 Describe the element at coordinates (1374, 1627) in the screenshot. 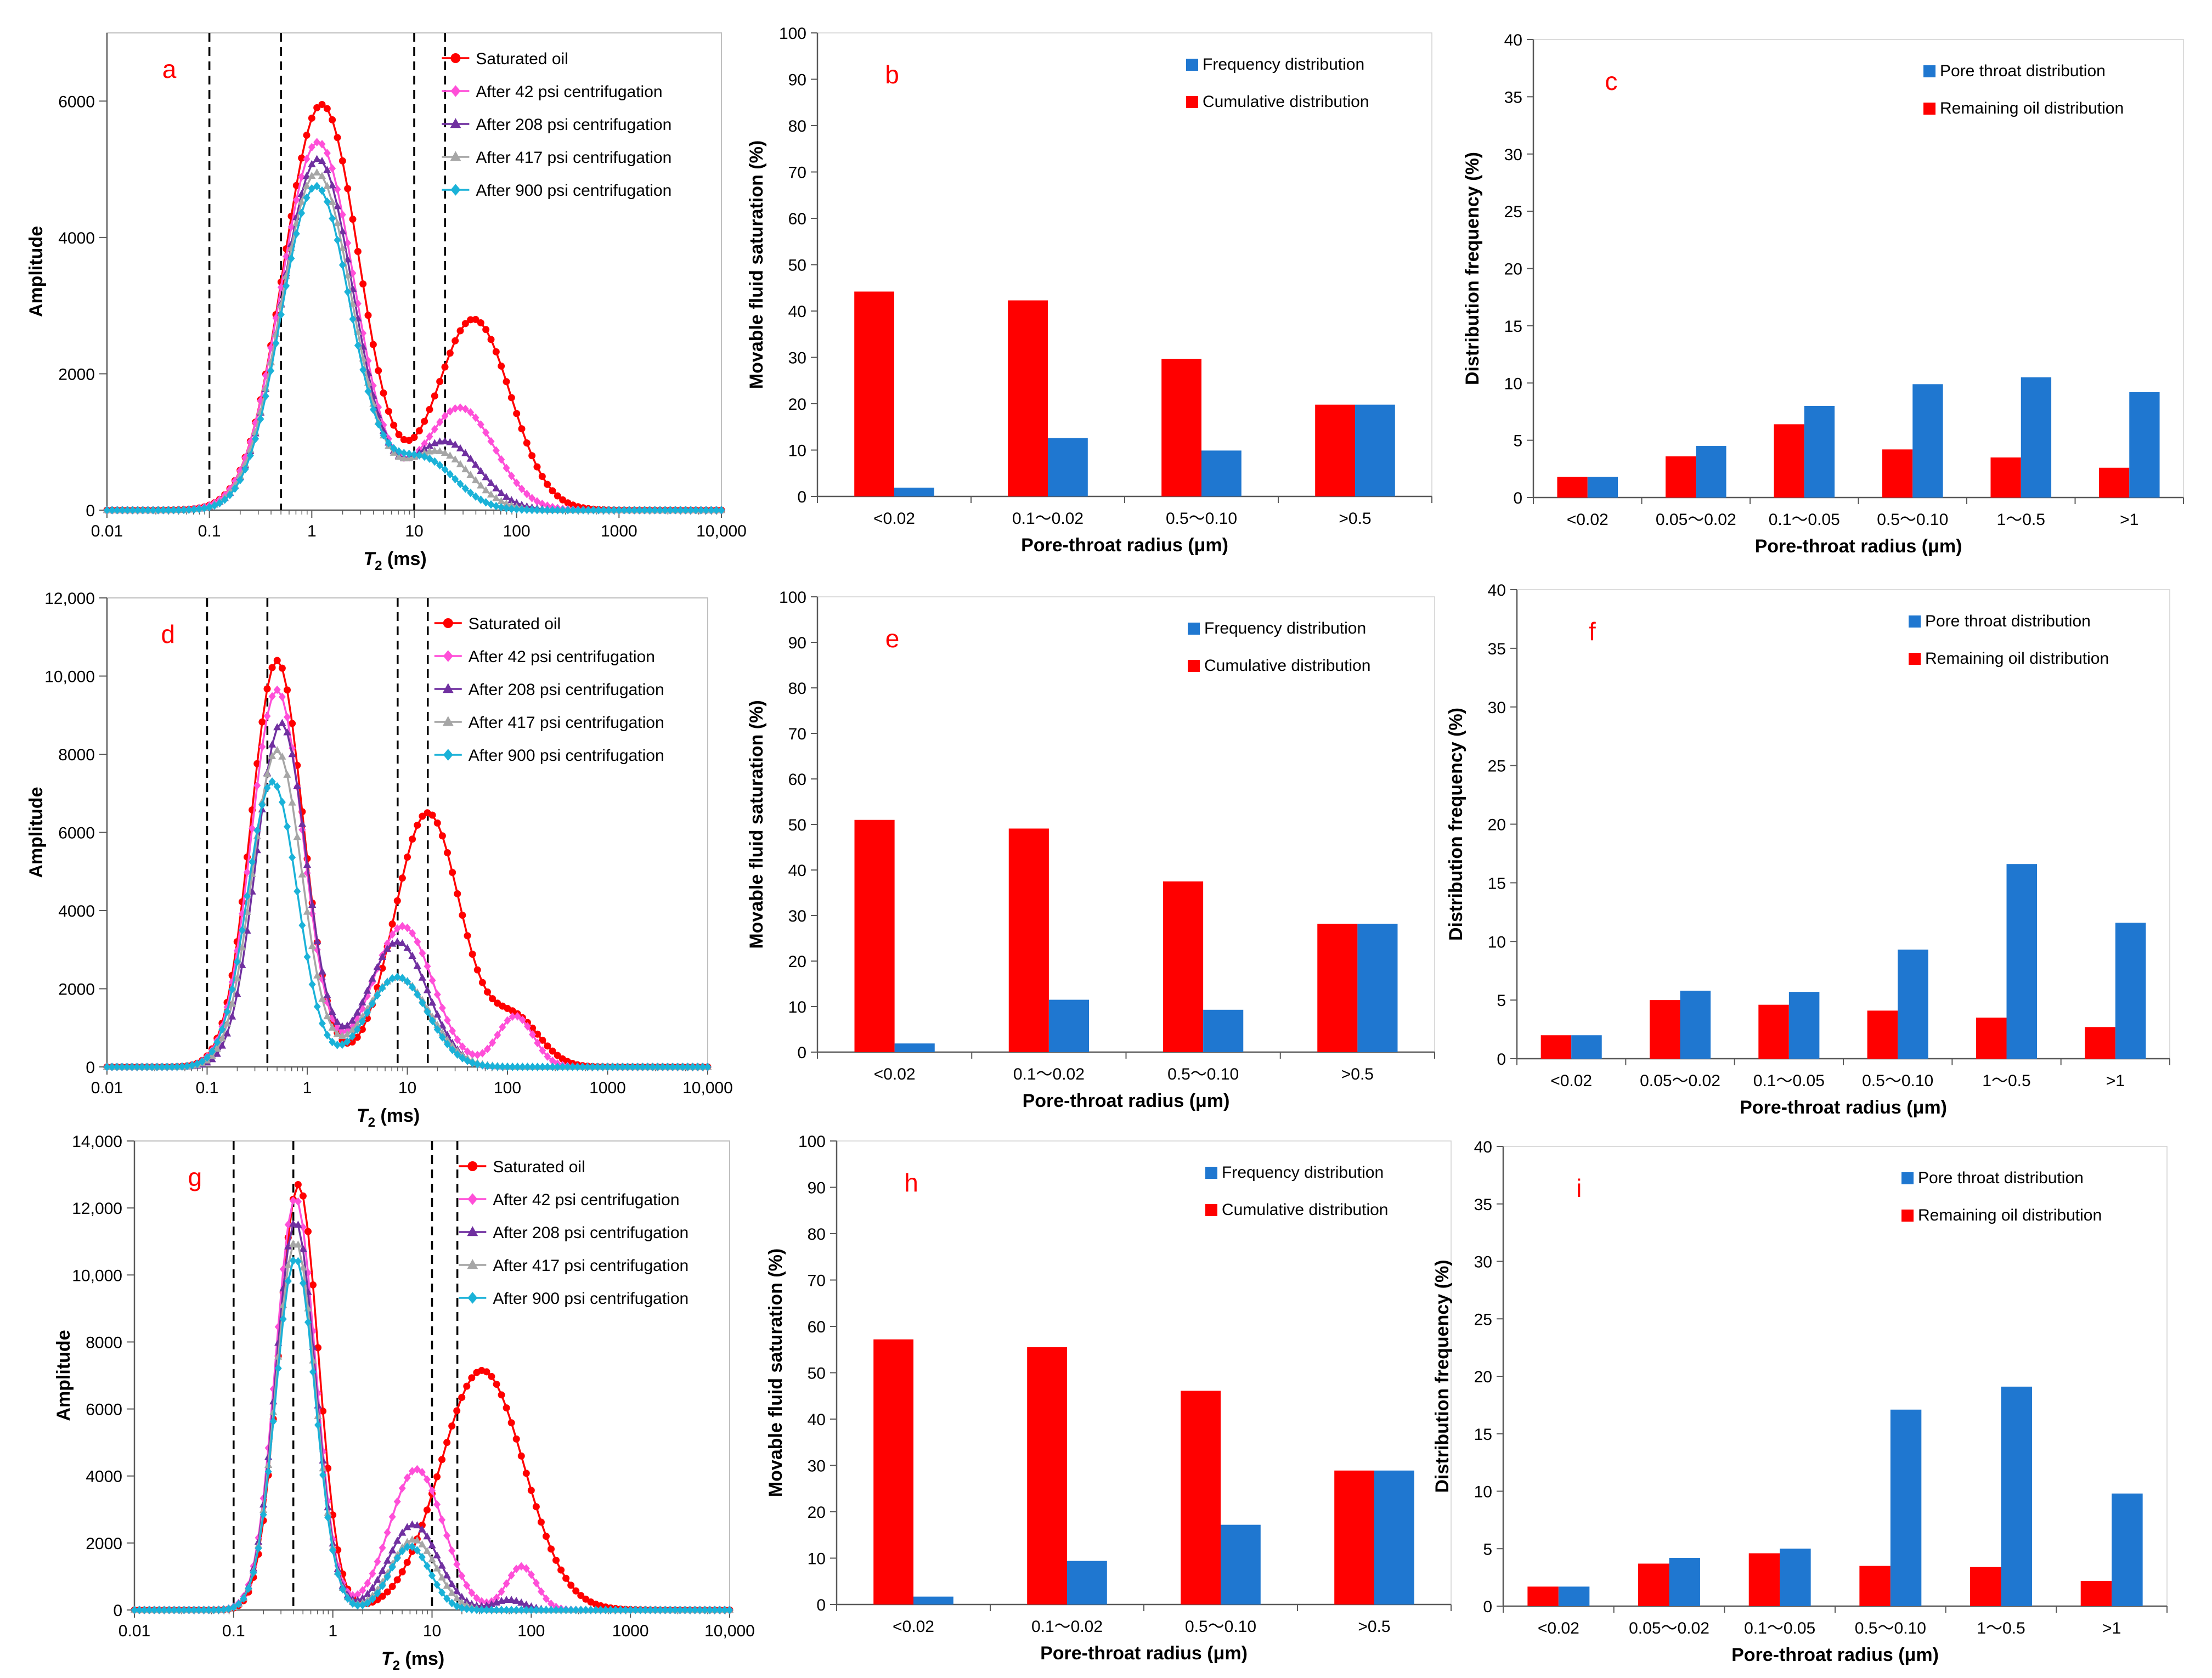

I see `x-tick-label: >0.5` at that location.